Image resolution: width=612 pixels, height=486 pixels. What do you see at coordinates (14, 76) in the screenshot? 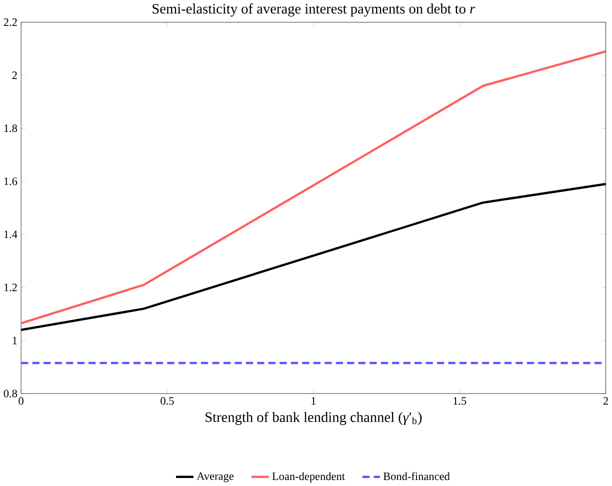
I see `y-tick-label: 2` at bounding box center [14, 76].